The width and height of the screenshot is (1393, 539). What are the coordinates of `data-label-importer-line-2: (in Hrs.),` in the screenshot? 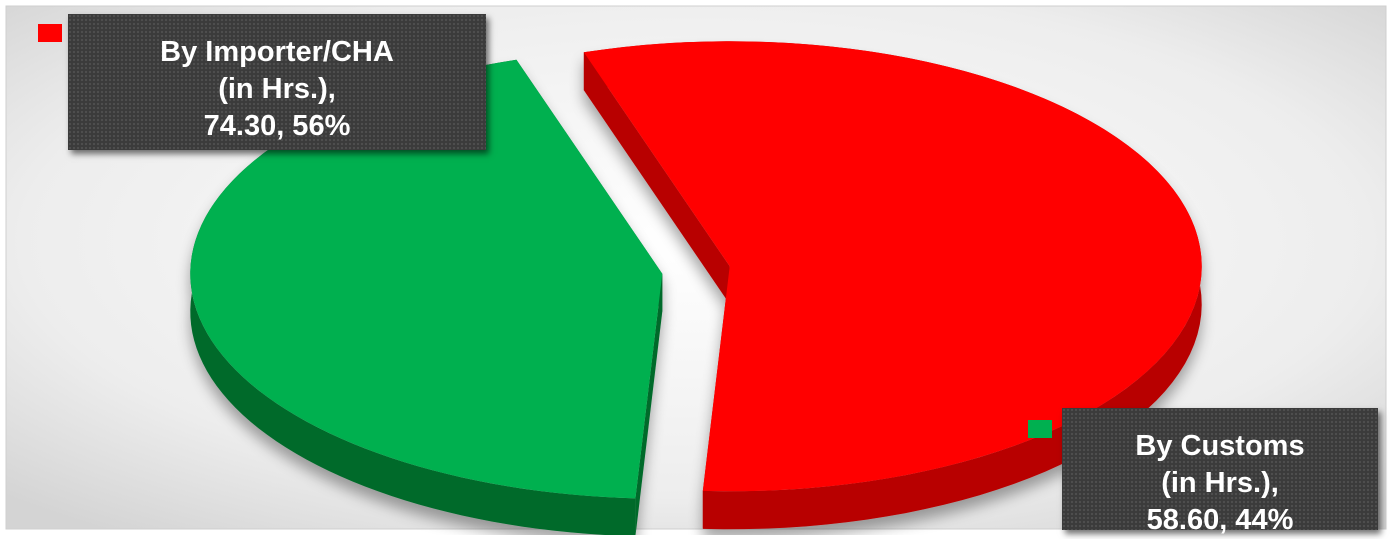 It's located at (277, 89).